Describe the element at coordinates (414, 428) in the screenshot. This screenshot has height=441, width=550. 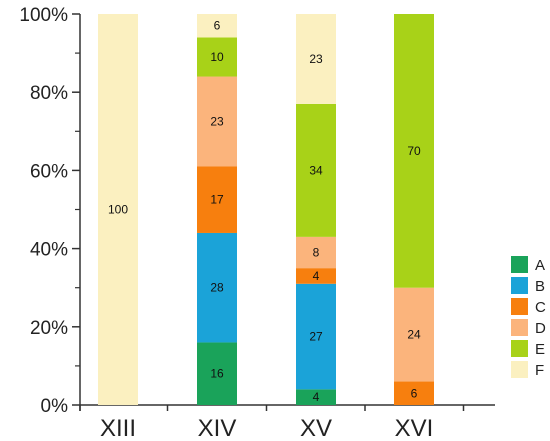
I see `x-tick-label: XVI` at that location.